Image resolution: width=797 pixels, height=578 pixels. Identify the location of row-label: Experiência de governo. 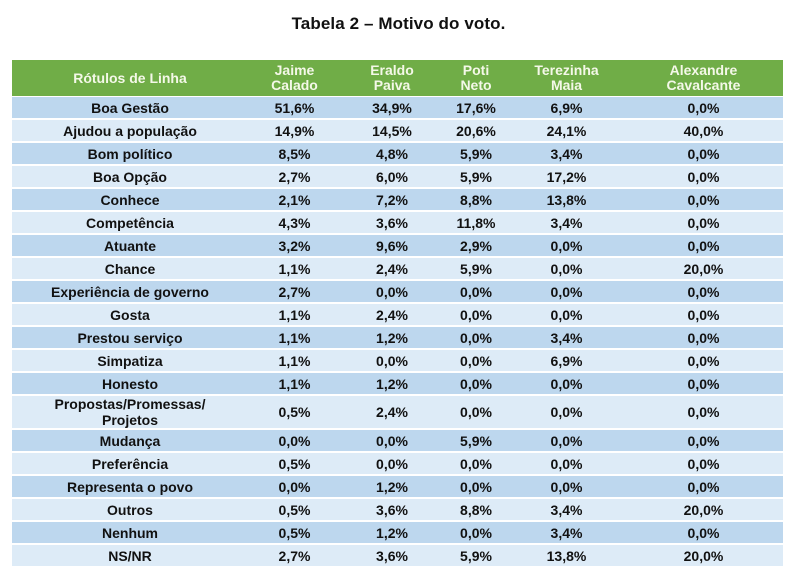
(130, 291).